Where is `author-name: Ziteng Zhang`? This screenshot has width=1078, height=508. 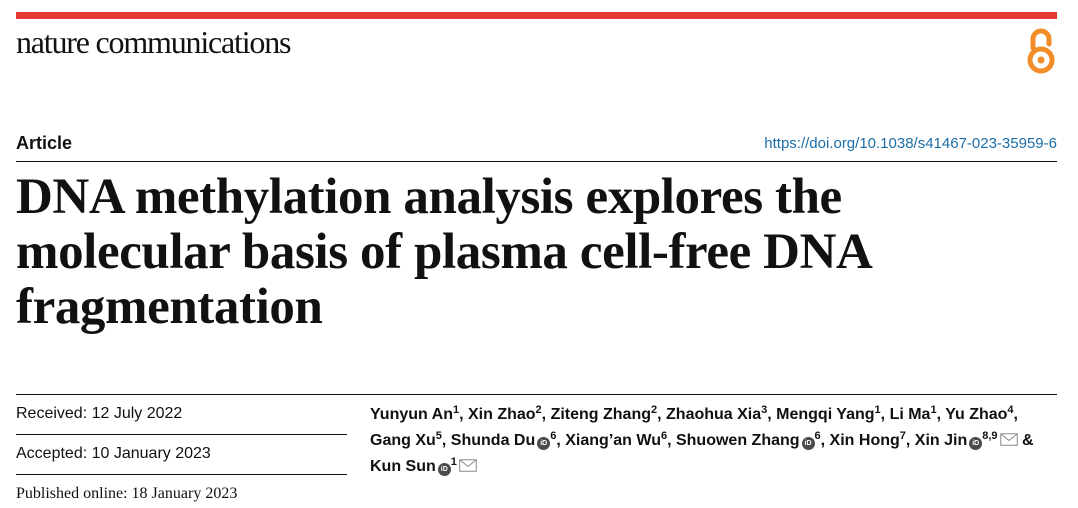
author-name: Ziteng Zhang is located at coordinates (600, 414).